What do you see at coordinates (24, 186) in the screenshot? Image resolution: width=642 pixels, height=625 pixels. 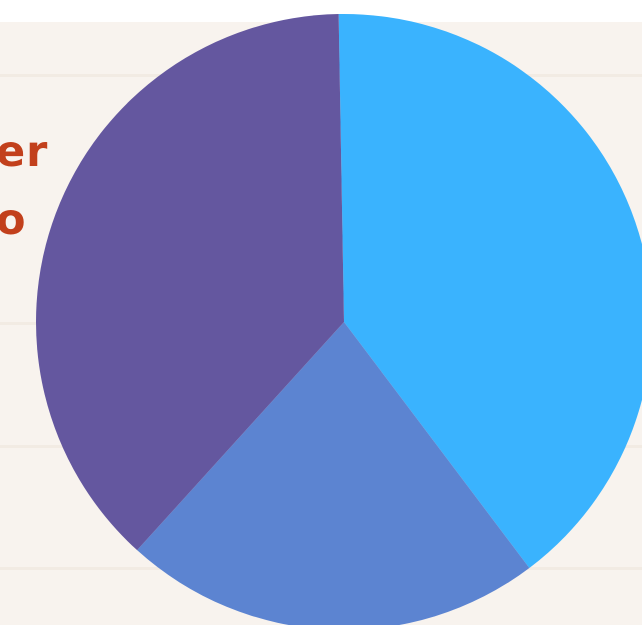 I see `cropped-heading: er o` at bounding box center [24, 186].